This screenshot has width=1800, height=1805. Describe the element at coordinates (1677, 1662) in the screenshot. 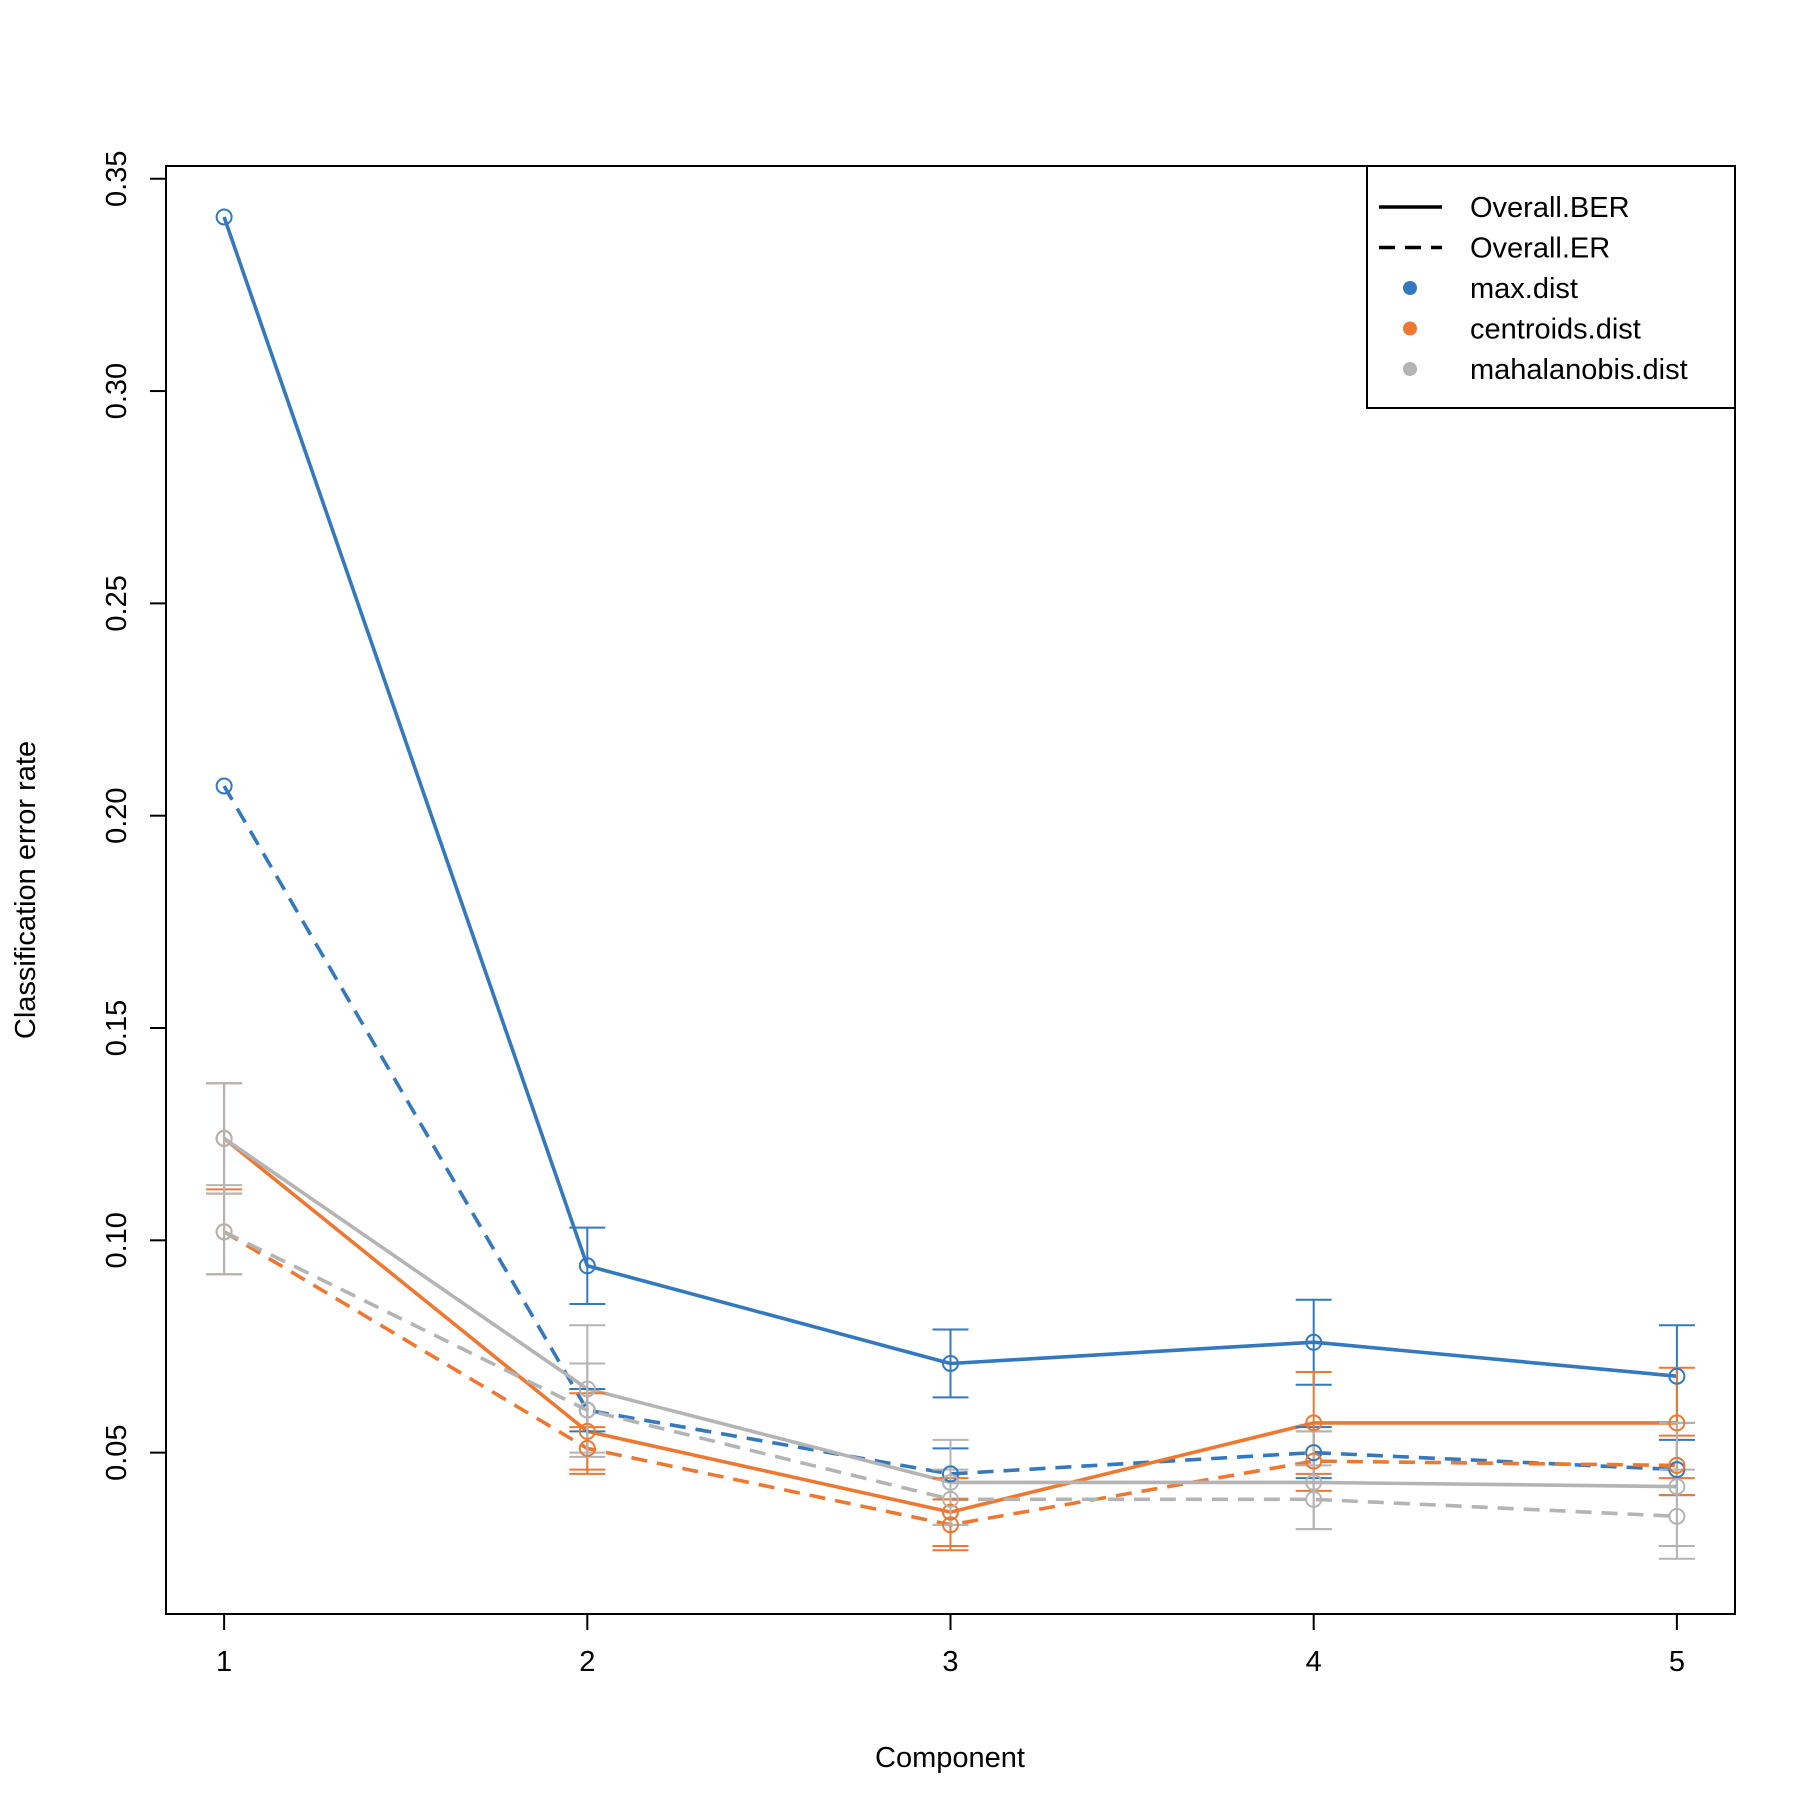

I see `x-tick-label: 5` at that location.